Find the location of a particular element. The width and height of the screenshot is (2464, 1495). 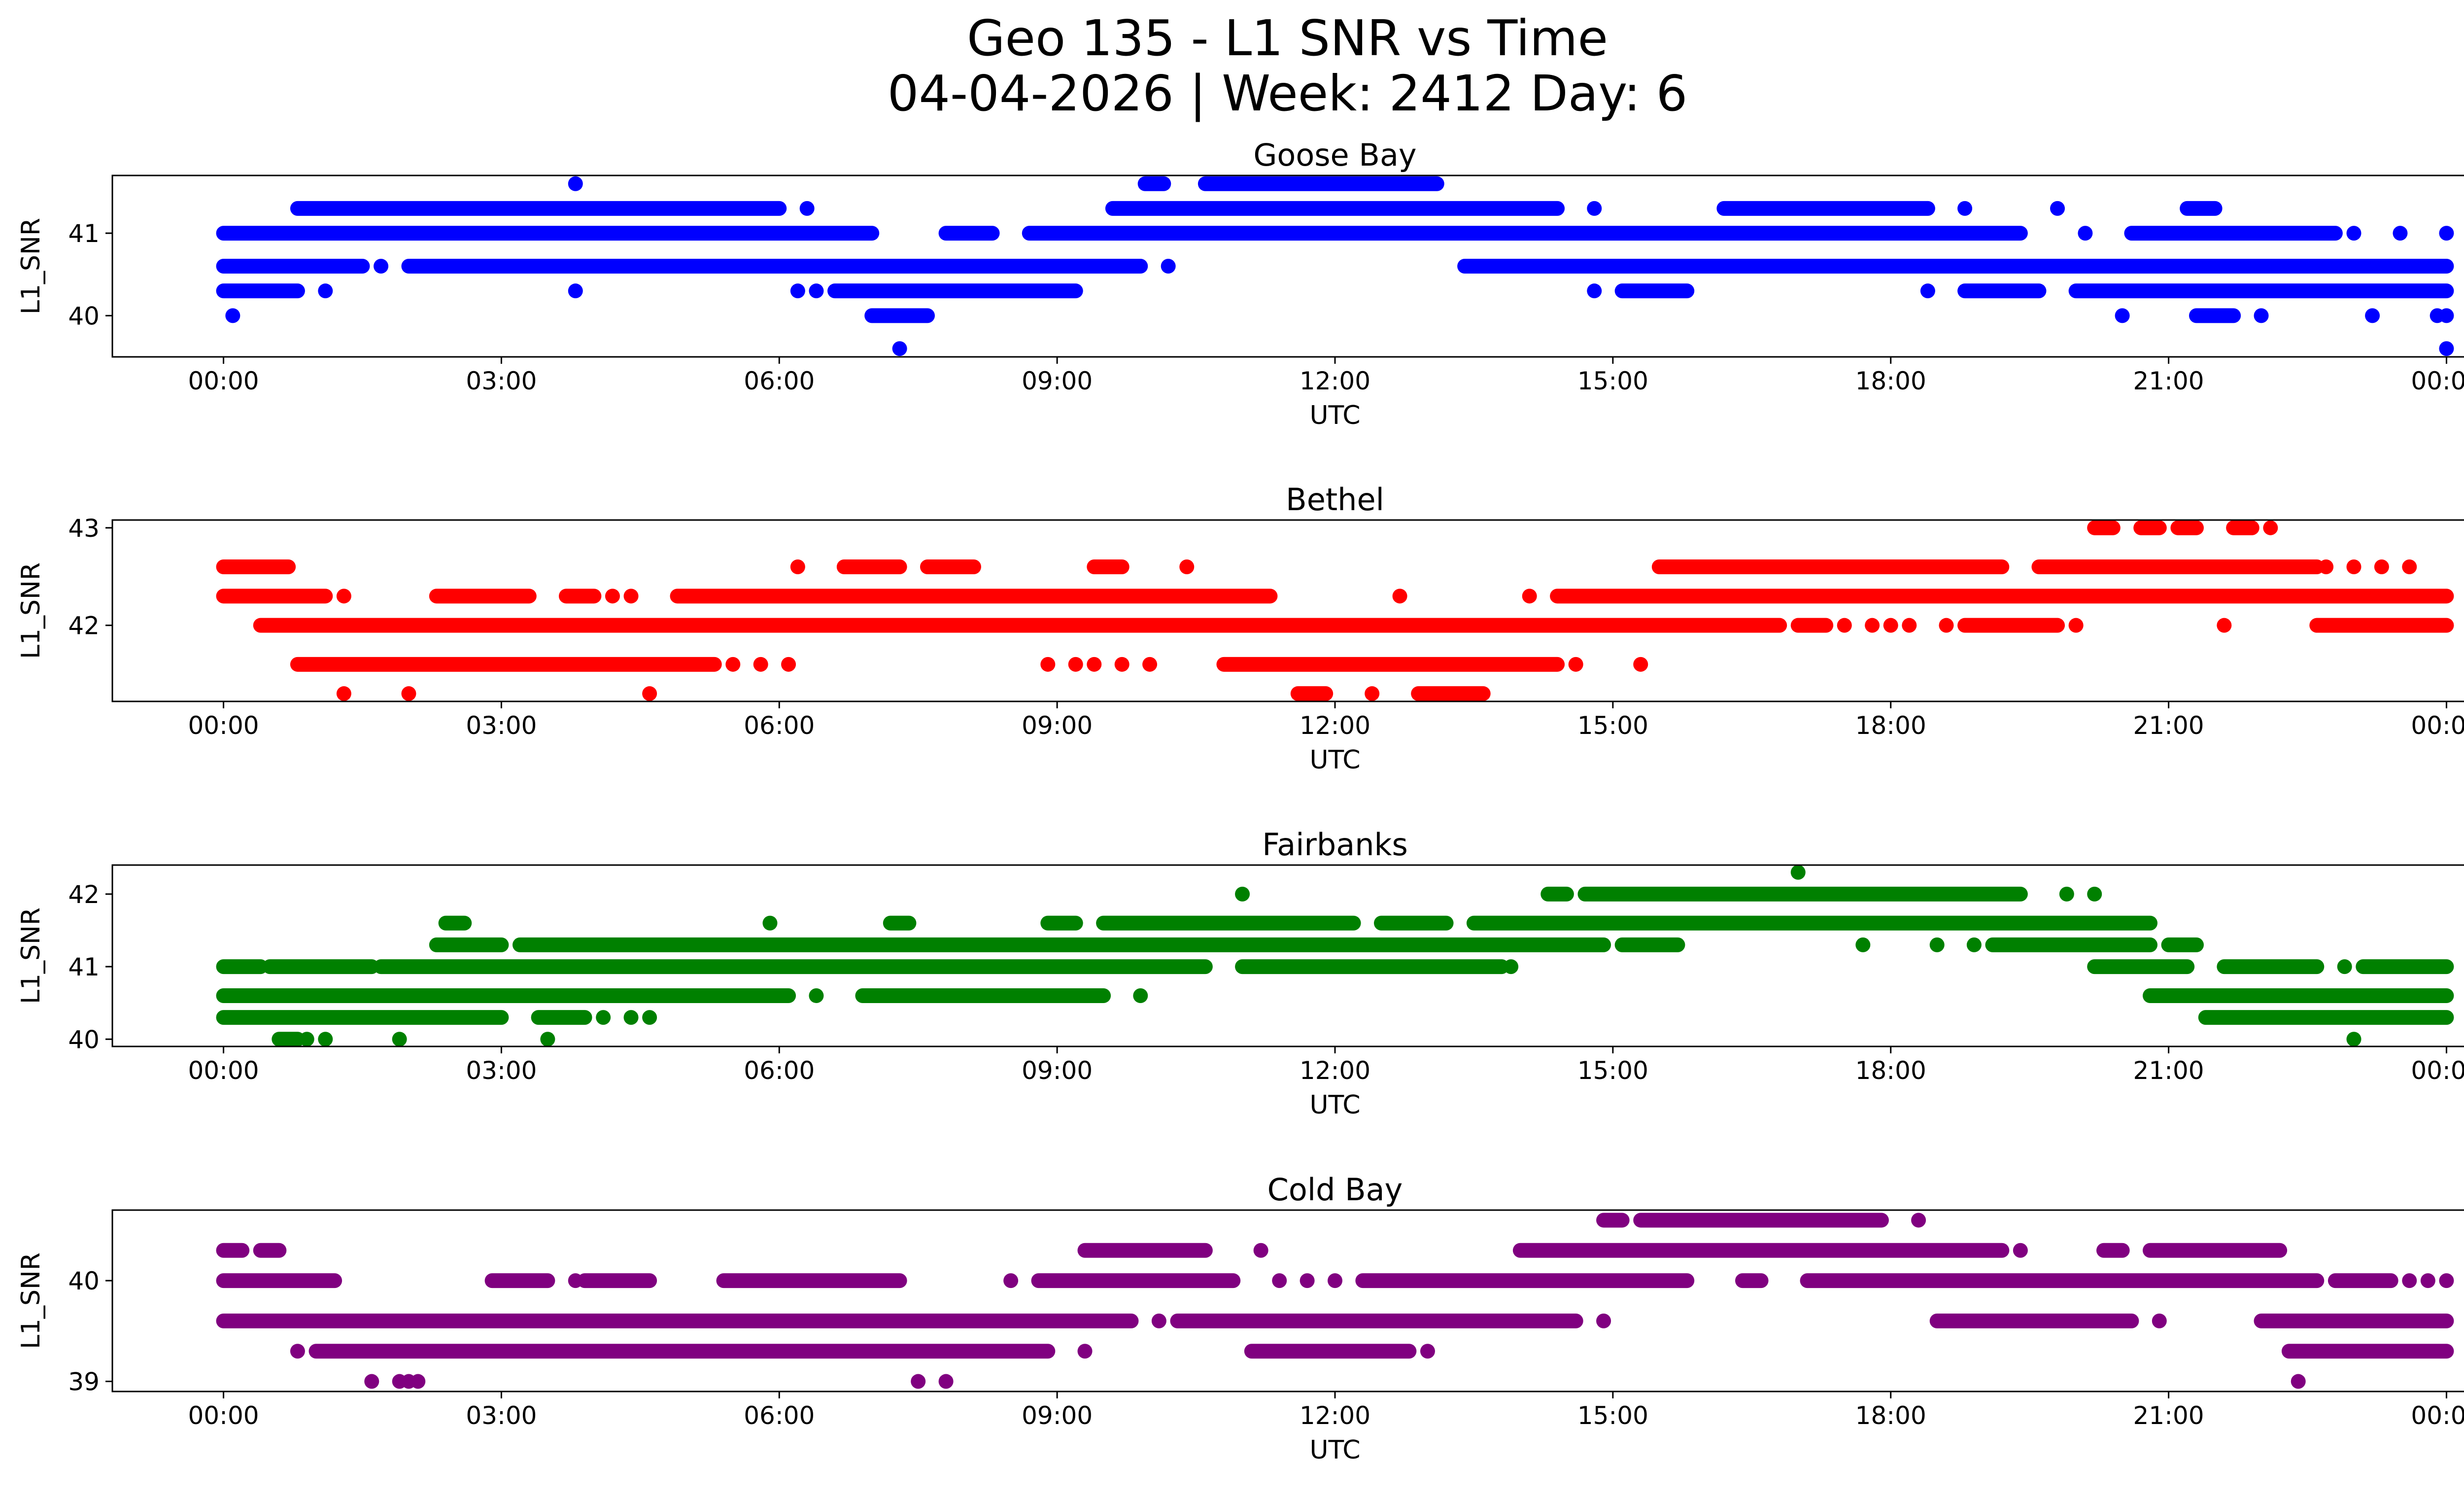

subplot-title-cold-bay: Cold Bay is located at coordinates (1335, 1190).